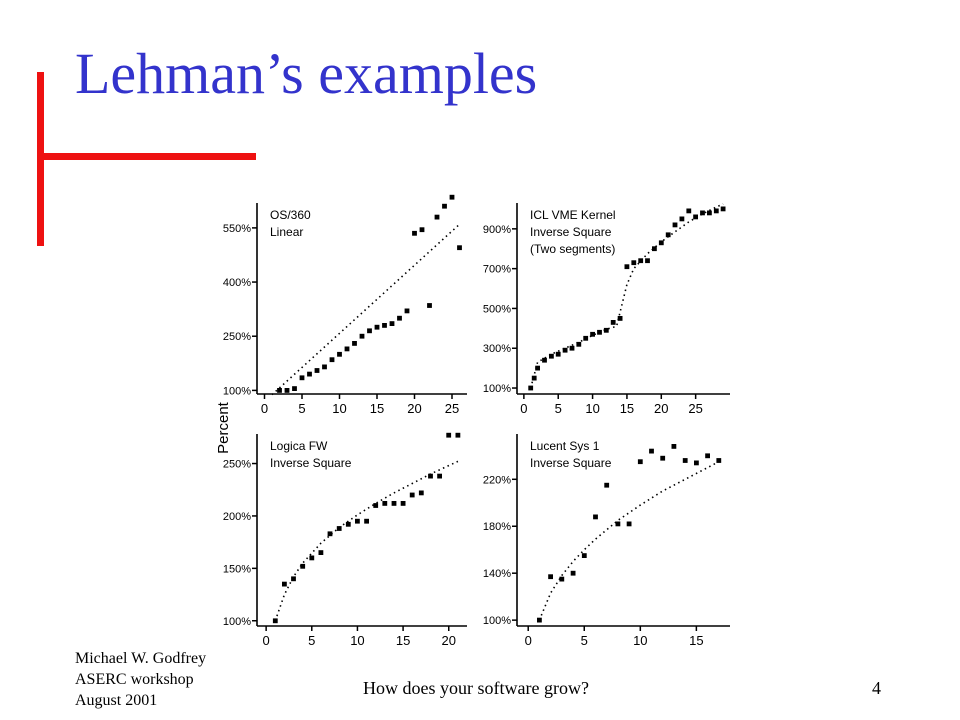 Image resolution: width=960 pixels, height=720 pixels. Describe the element at coordinates (237, 517) in the screenshot. I see `y-tick-label: 200%` at that location.